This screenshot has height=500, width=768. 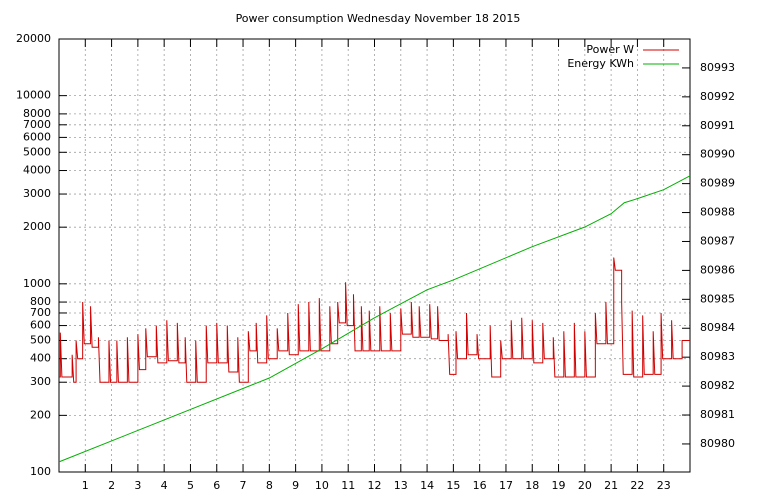 What do you see at coordinates (610, 49) in the screenshot?
I see `legend-label: Power W` at bounding box center [610, 49].